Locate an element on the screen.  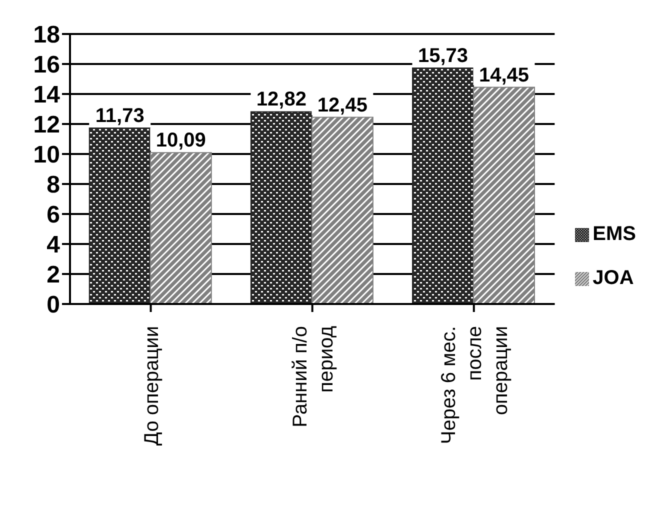
data-label: 15,73 is located at coordinates (443, 56).